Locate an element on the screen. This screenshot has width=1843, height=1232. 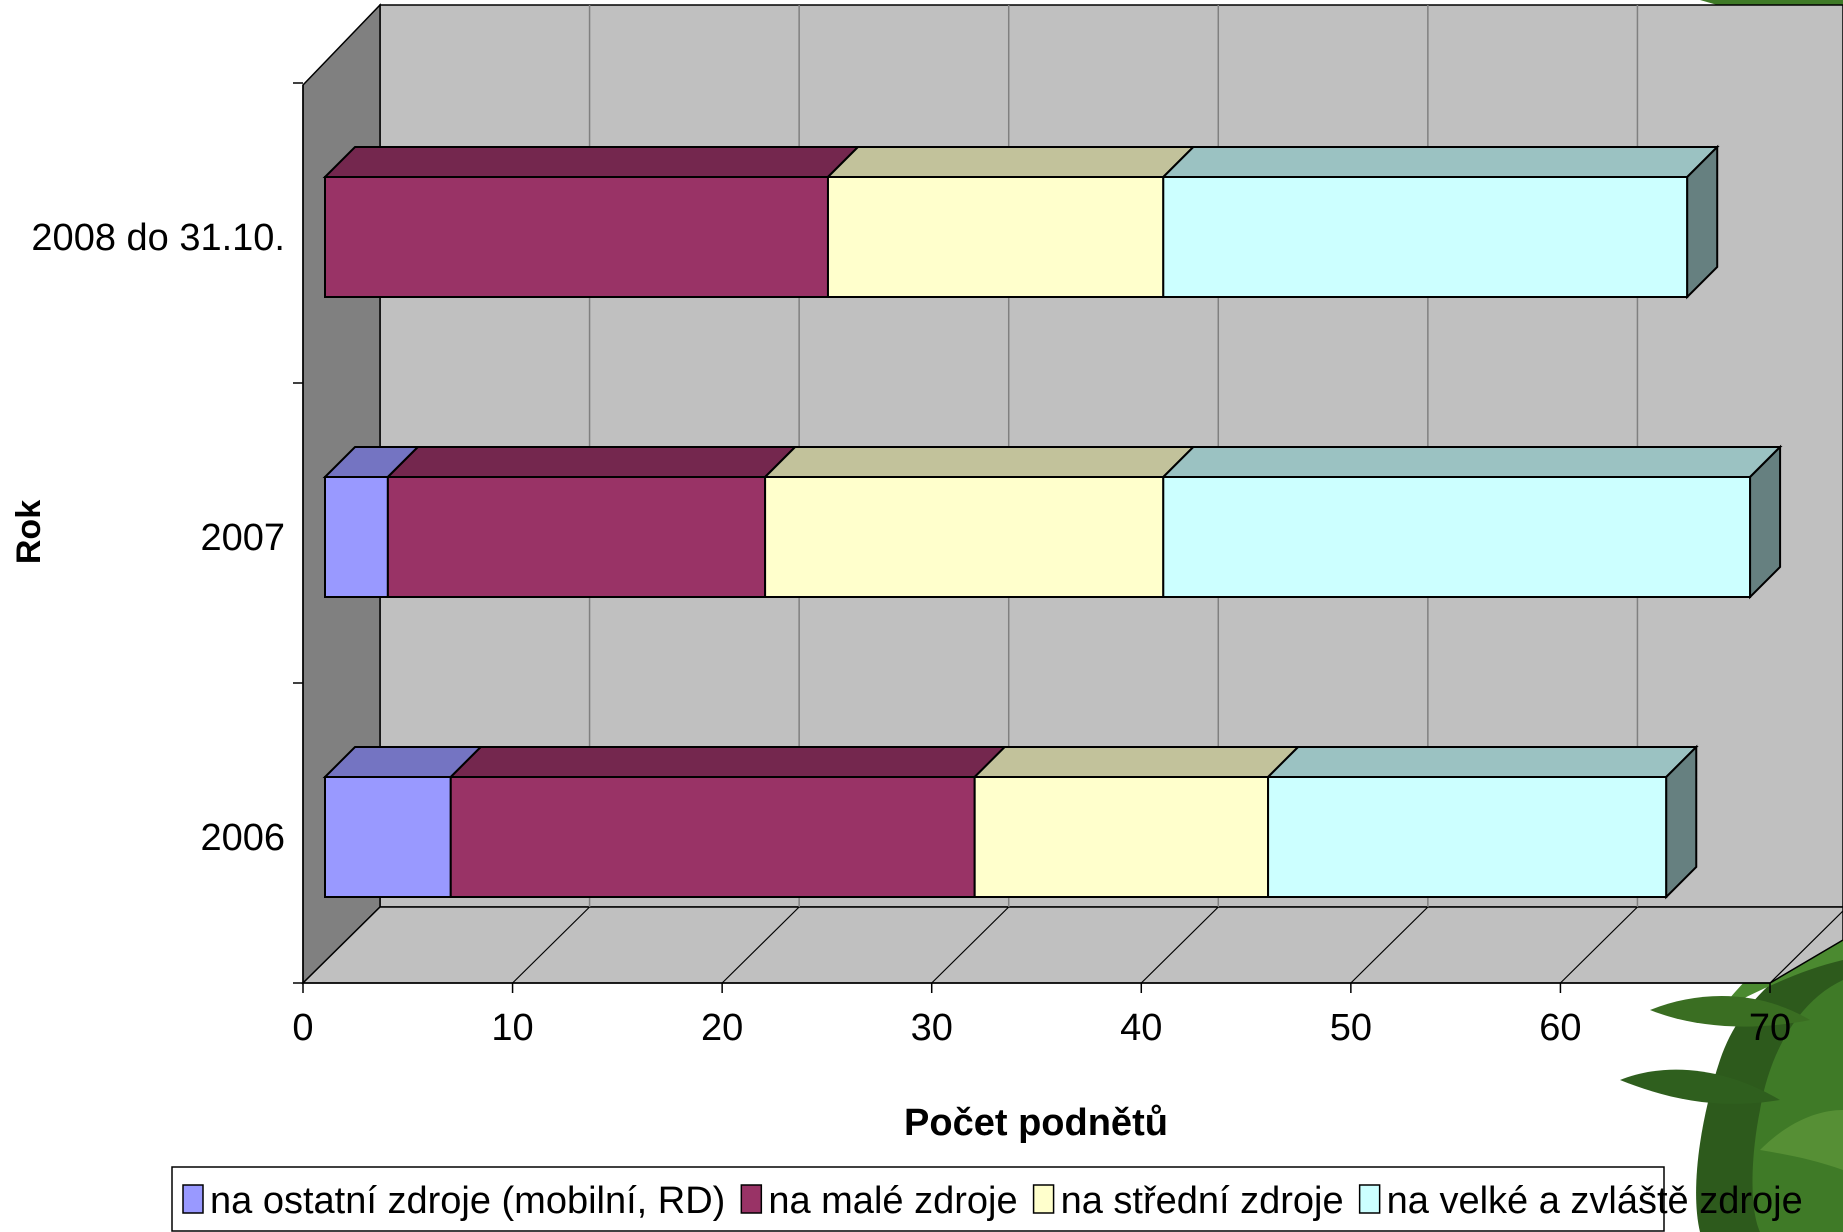
legend-label: na malé zdroje is located at coordinates (892, 1201).